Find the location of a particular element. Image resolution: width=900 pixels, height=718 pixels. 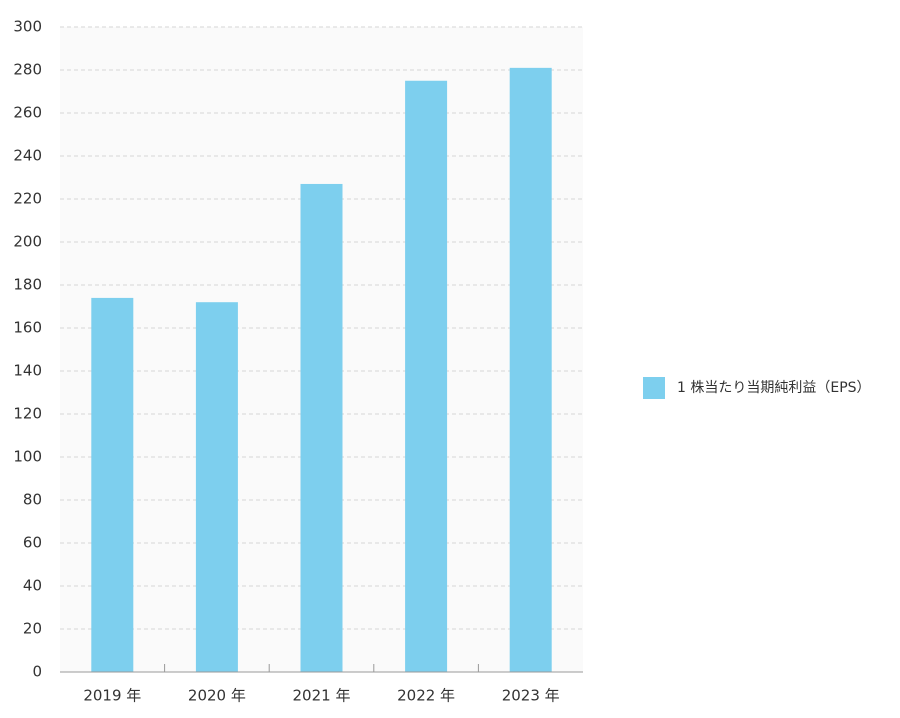

legend-swatch is located at coordinates (654, 388).